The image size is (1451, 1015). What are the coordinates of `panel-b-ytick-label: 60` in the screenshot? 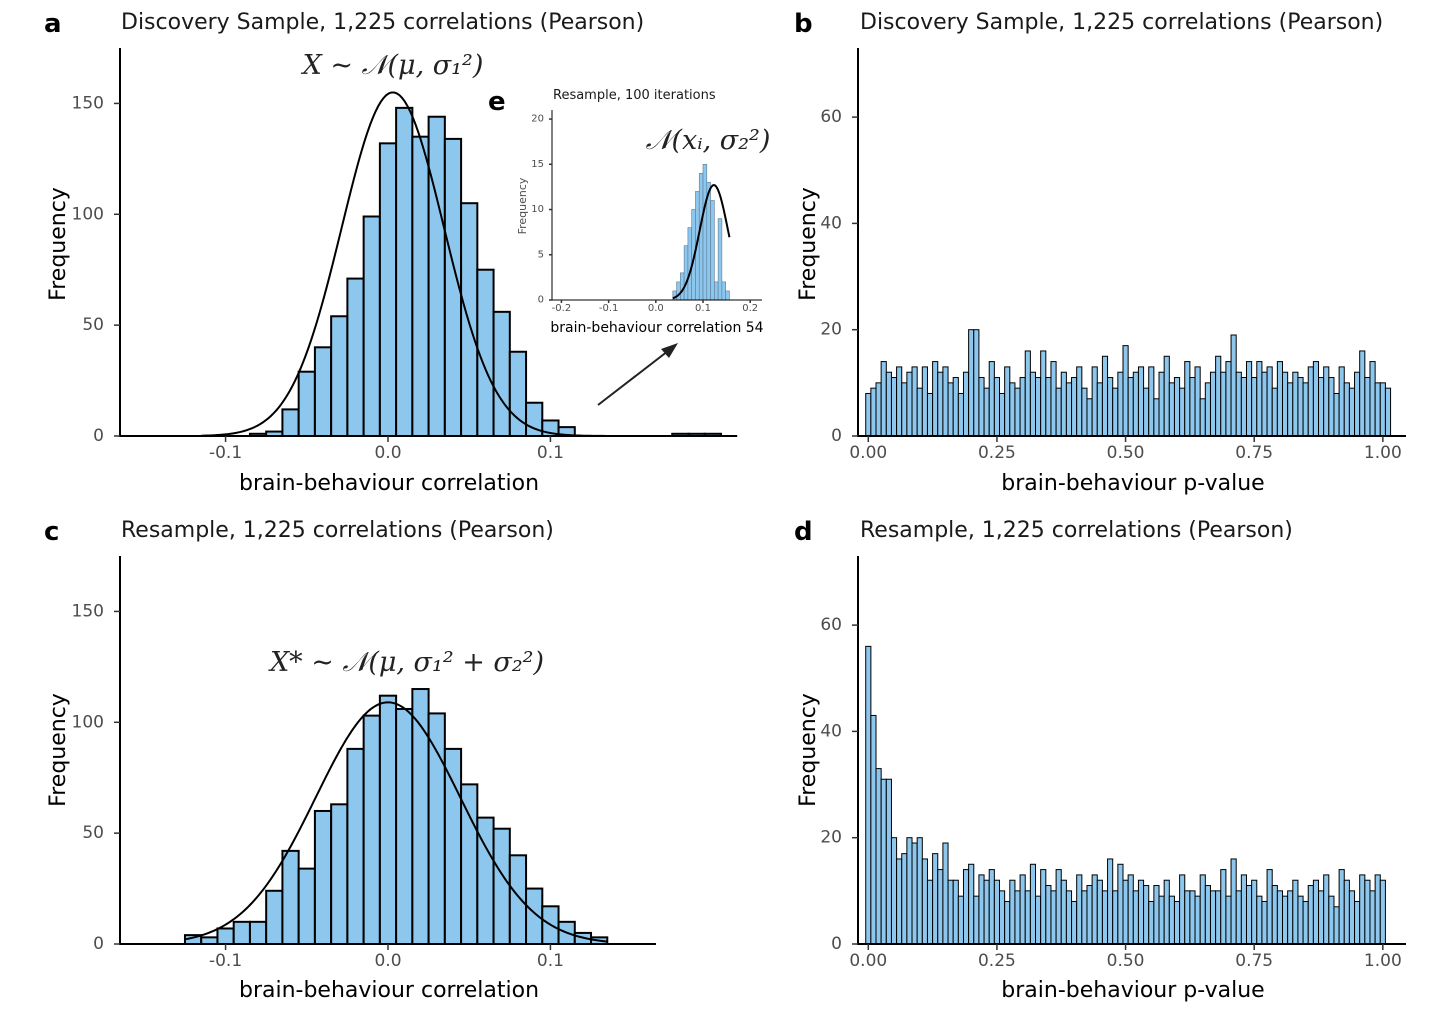 It's located at (831, 117).